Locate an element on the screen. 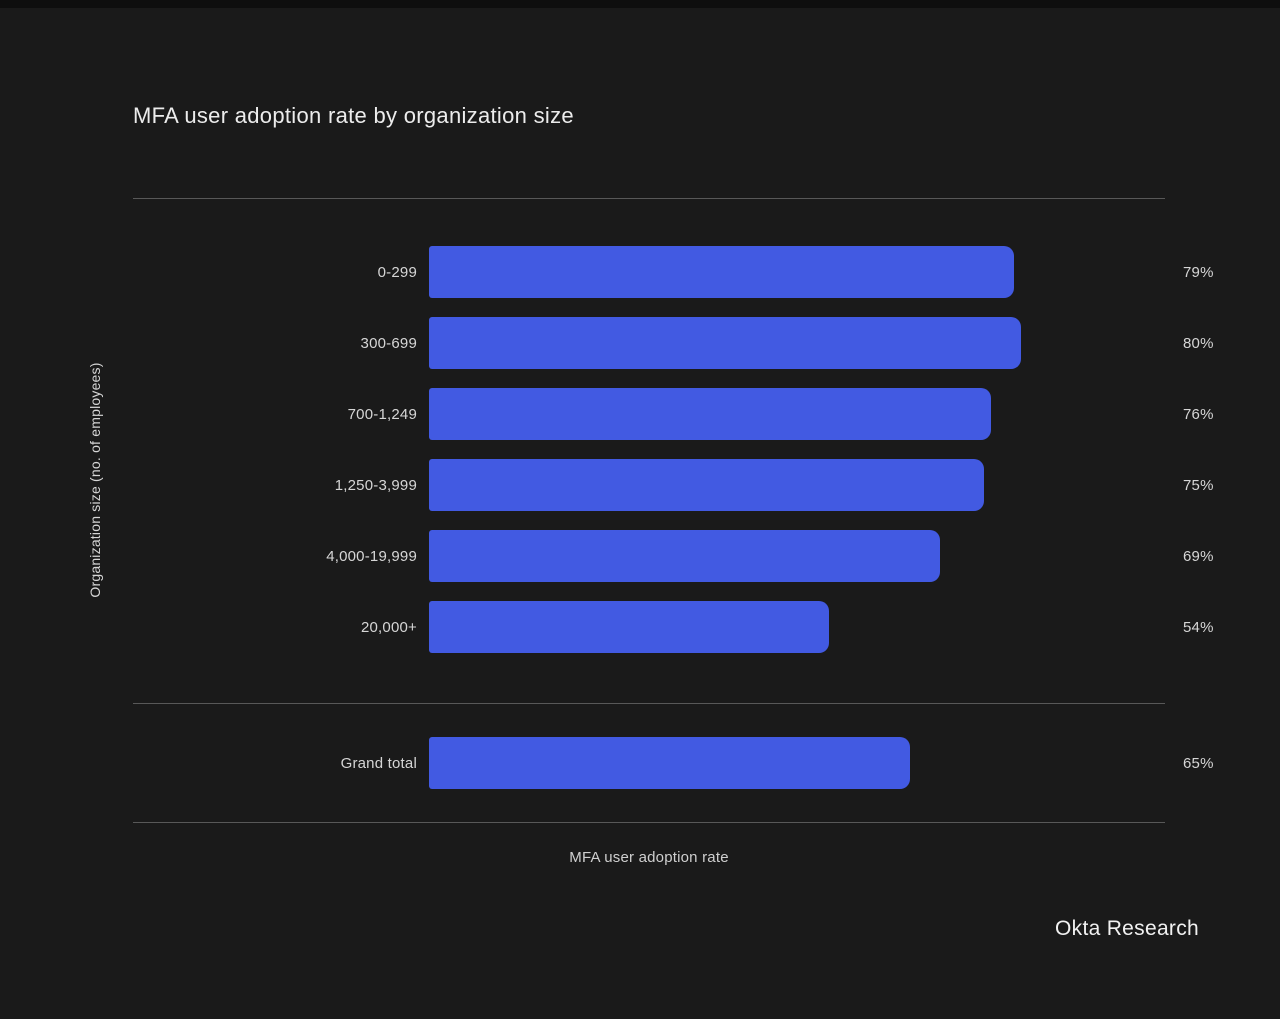 This screenshot has width=1280, height=1019. divider-top is located at coordinates (649, 198).